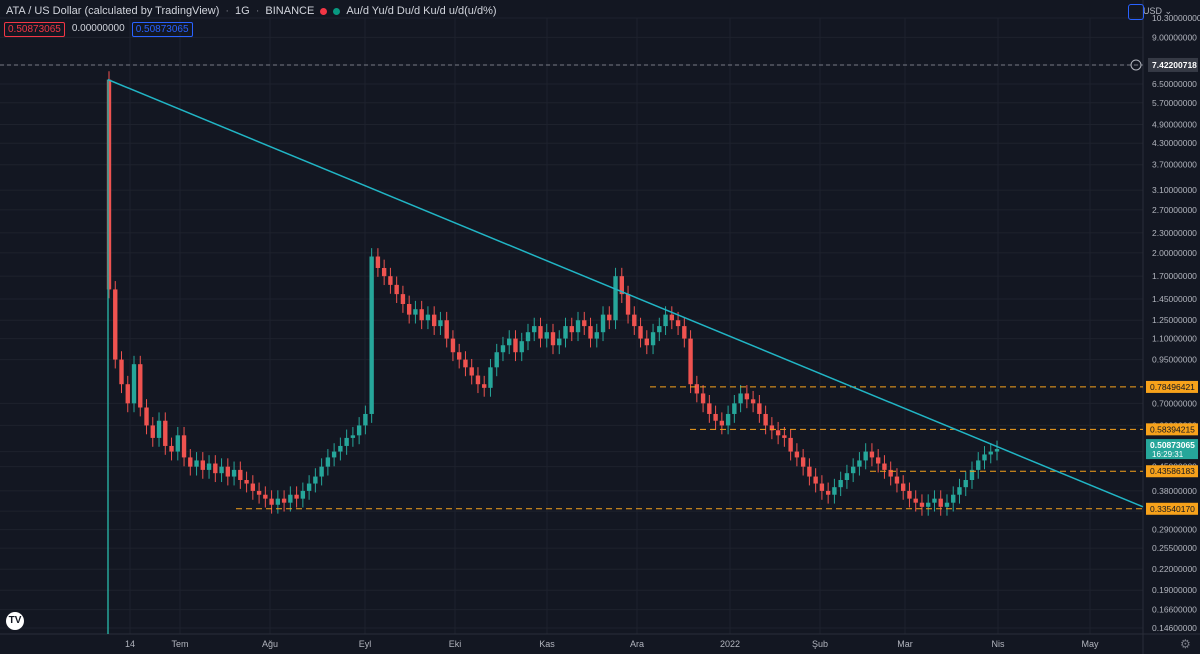 The height and width of the screenshot is (654, 1200). What do you see at coordinates (162, 29) in the screenshot?
I see `value-badge-blue: 0.50873065` at bounding box center [162, 29].